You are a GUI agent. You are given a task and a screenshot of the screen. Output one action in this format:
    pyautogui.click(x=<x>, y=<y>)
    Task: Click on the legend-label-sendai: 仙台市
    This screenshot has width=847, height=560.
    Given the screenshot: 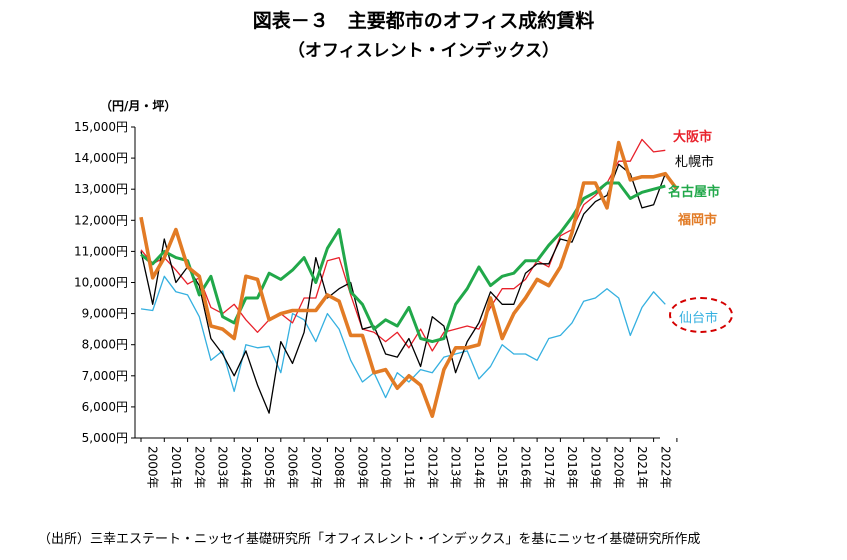 What is the action you would take?
    pyautogui.click(x=699, y=318)
    